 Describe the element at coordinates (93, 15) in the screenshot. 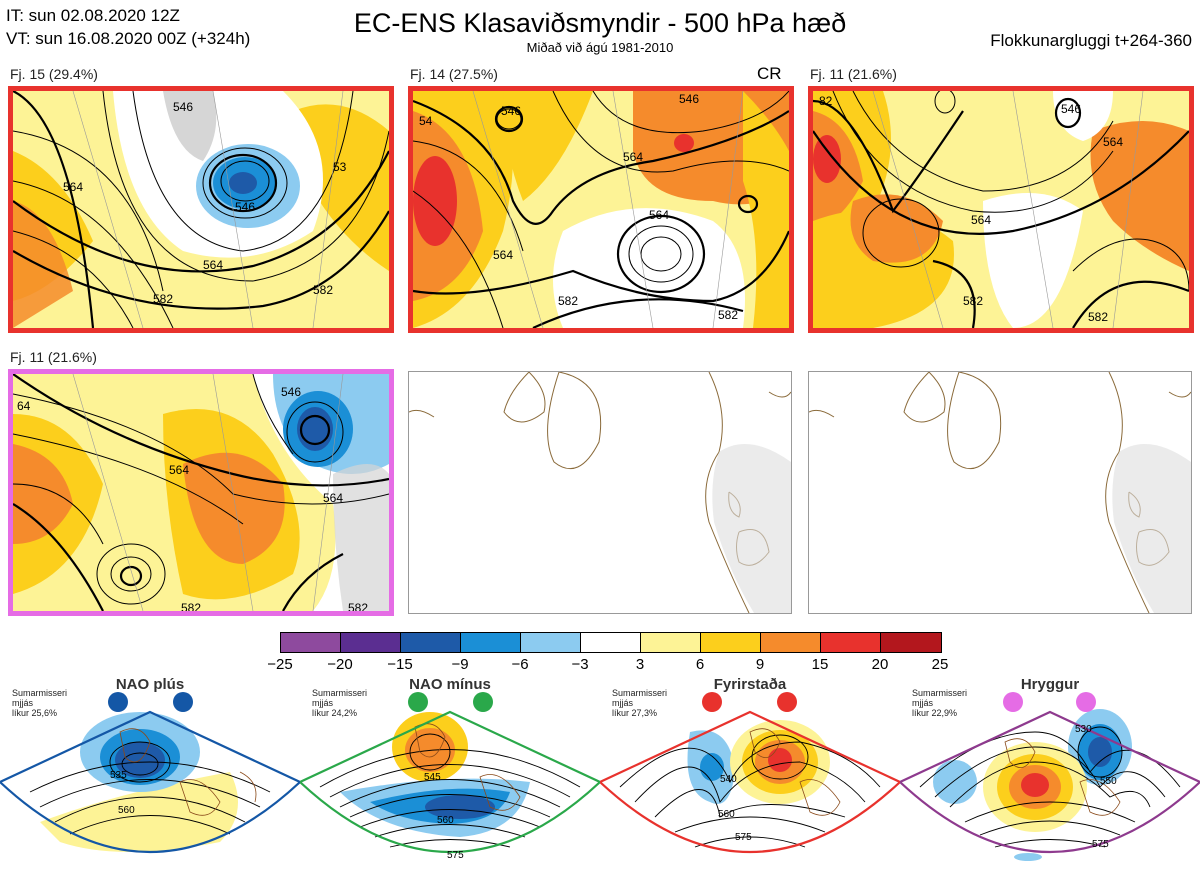

I see `init-time-label: IT: sun 02.08.2020 12Z` at that location.